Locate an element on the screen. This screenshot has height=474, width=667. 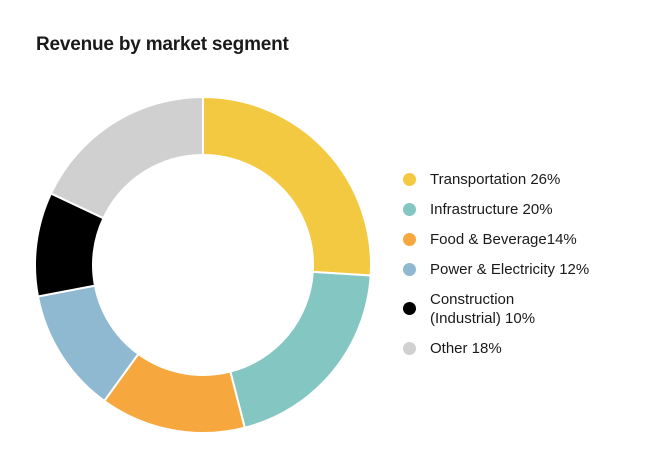
legend-item: Power & Electricity 12% is located at coordinates (496, 269).